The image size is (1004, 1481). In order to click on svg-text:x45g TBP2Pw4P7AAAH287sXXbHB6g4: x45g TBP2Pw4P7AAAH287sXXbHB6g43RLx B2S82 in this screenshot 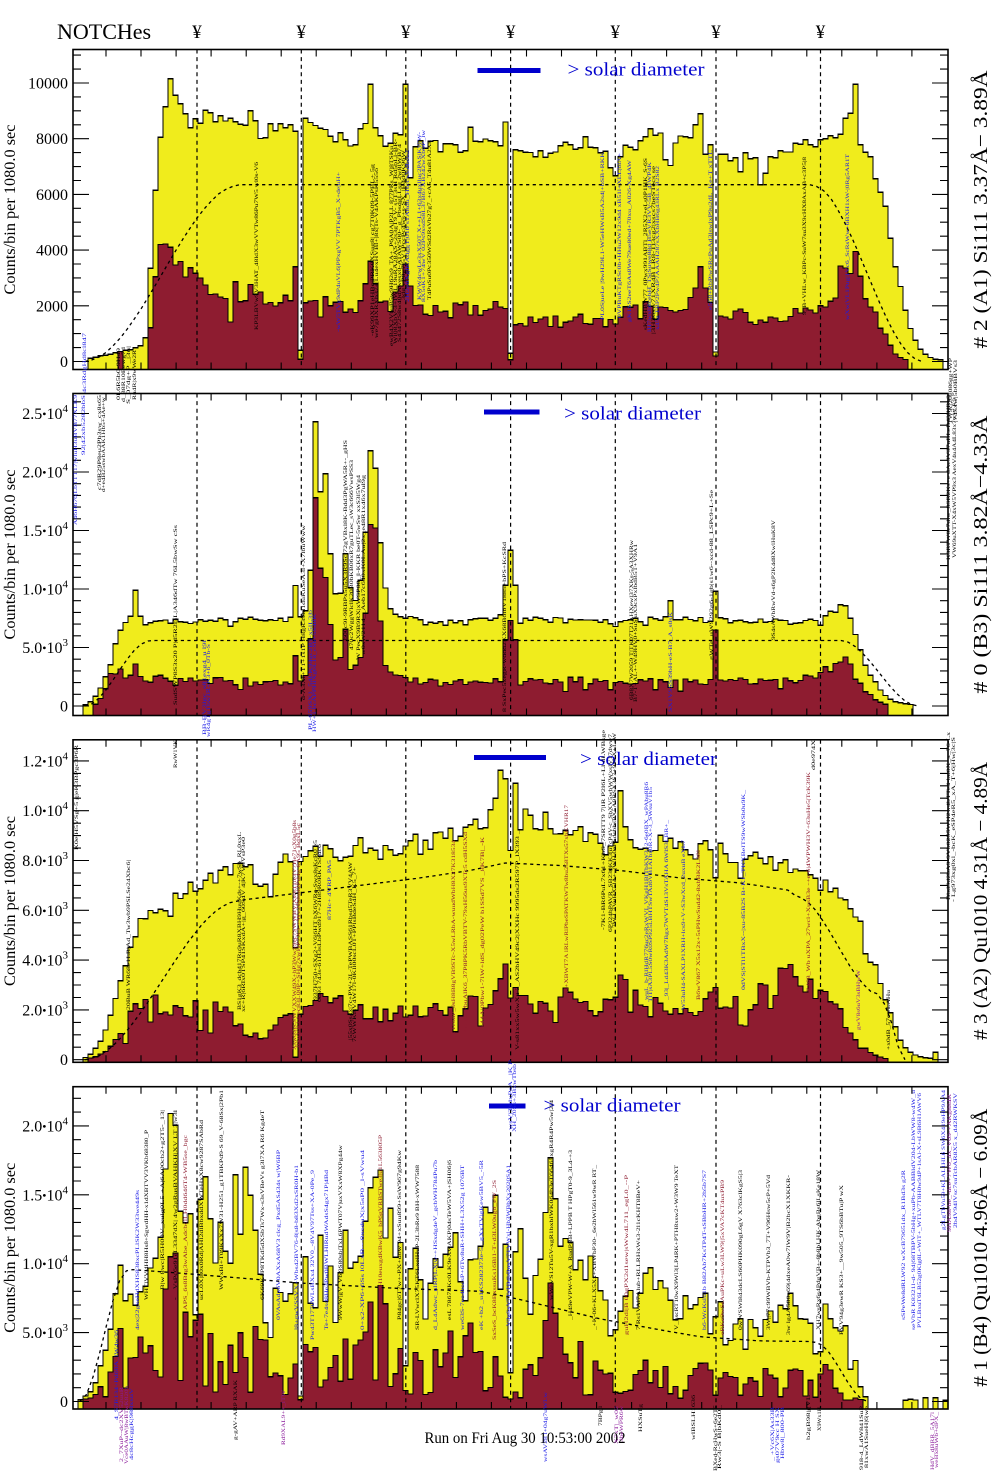, I will do `click(658, 248)`.